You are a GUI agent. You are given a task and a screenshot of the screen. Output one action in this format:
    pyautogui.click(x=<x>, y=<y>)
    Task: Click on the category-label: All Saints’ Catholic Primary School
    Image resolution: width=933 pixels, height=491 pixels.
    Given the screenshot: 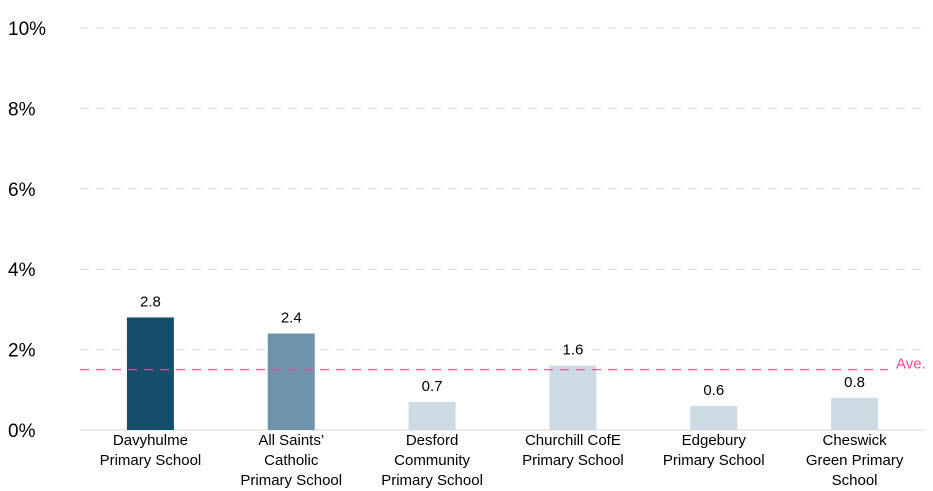 What is the action you would take?
    pyautogui.click(x=291, y=460)
    